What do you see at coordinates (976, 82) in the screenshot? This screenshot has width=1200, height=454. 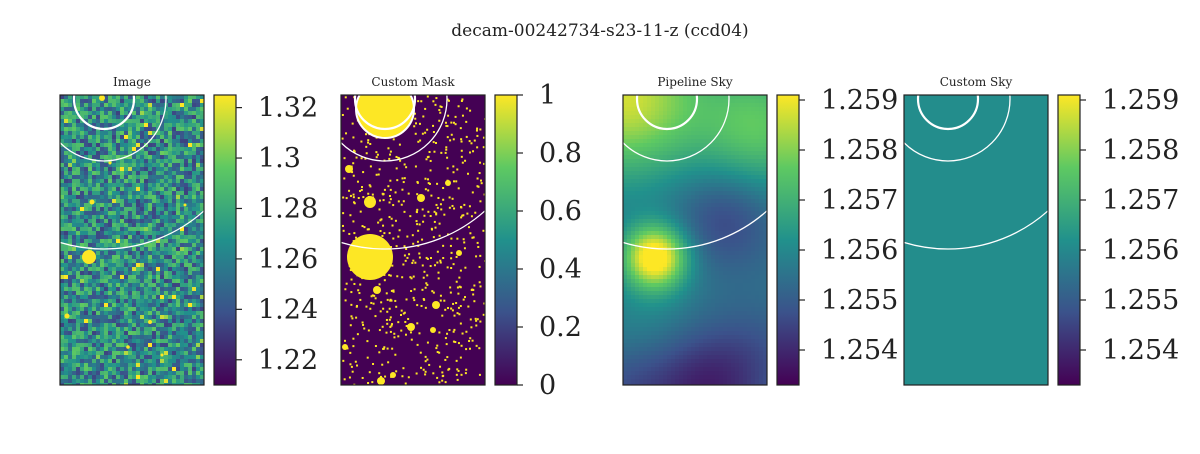 I see `panel-title: Custom Sky` at bounding box center [976, 82].